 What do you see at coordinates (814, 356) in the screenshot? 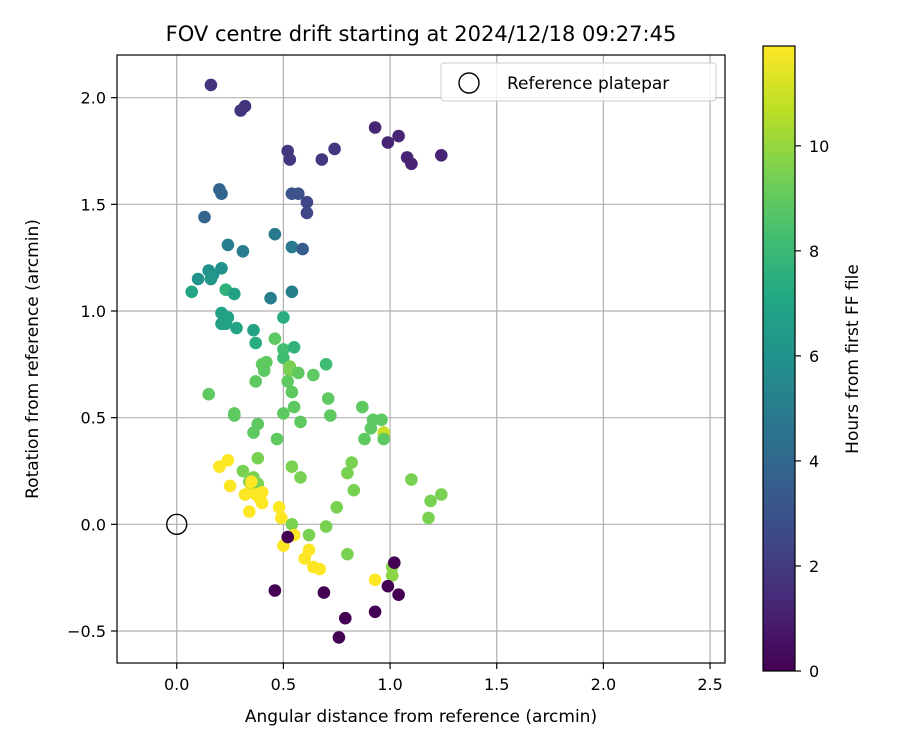
I see `colorbar-tick-label: 6` at bounding box center [814, 356].